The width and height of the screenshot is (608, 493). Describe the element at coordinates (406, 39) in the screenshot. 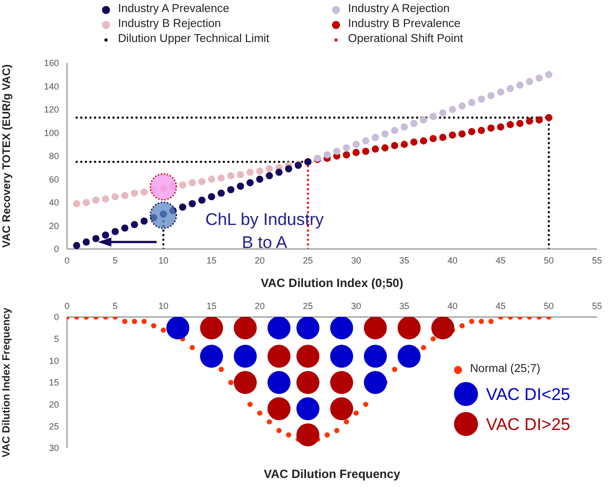

I see `legend-label: Operational Shift Point` at that location.